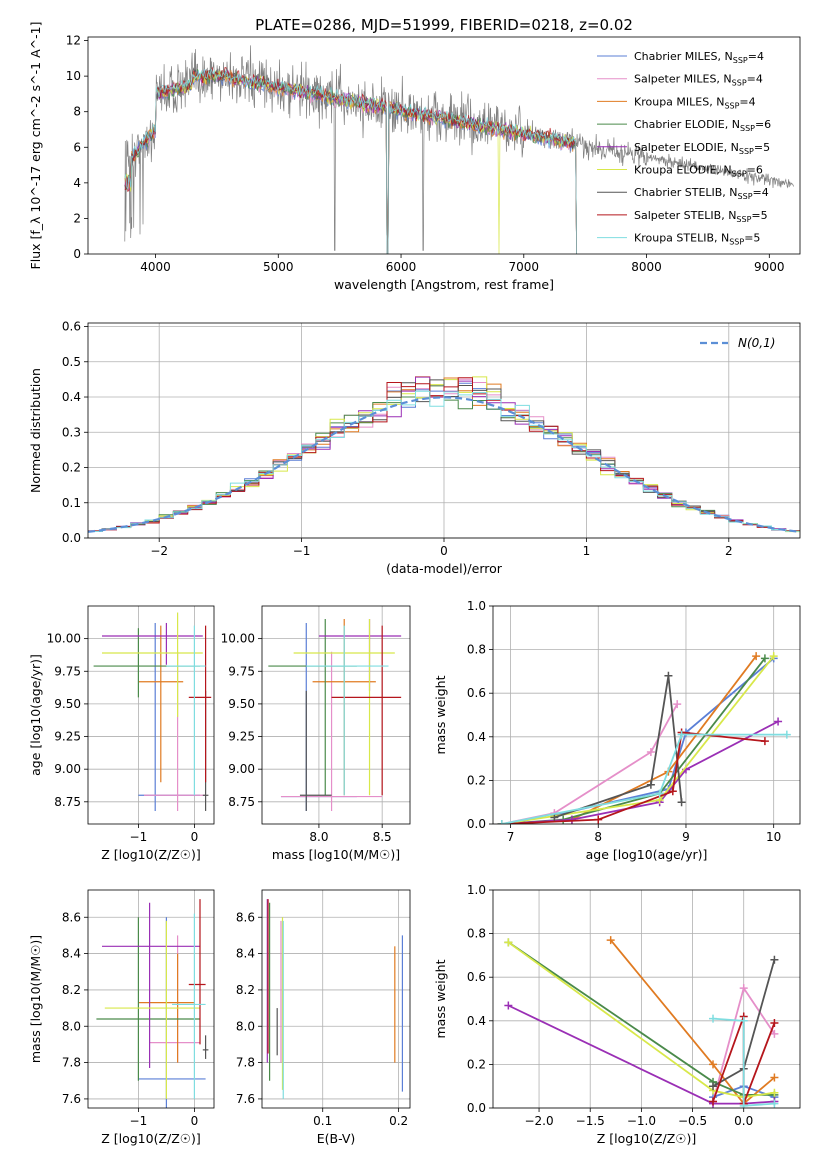  What do you see at coordinates (67, 671) in the screenshot?
I see `y-tick-label: 9.75` at bounding box center [67, 671].